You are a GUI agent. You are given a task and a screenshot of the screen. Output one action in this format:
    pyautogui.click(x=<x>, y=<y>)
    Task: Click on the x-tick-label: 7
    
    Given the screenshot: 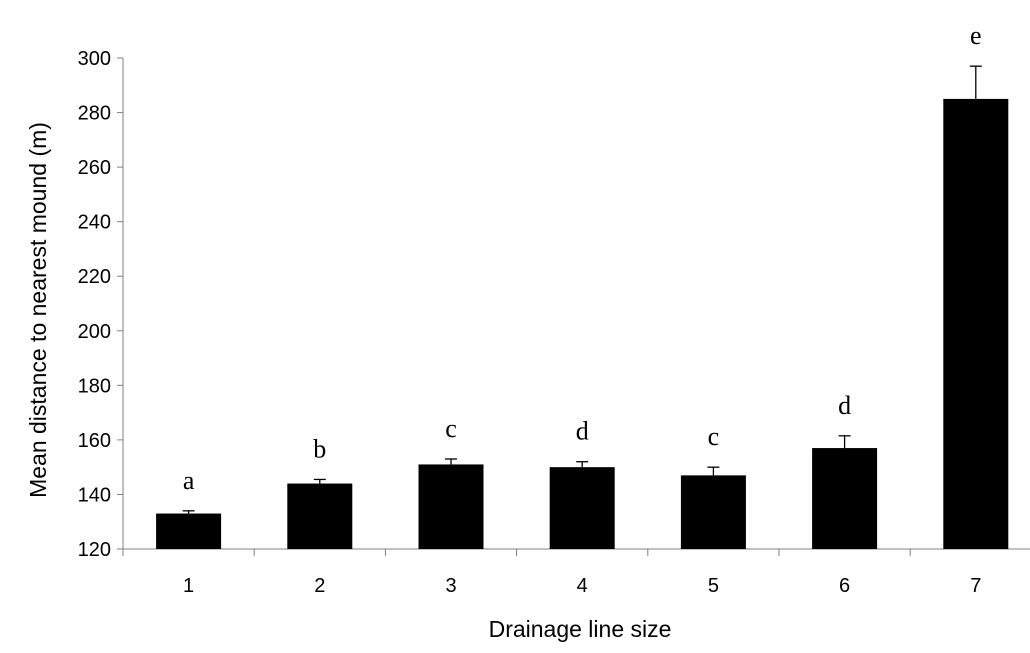 What is the action you would take?
    pyautogui.click(x=975, y=586)
    